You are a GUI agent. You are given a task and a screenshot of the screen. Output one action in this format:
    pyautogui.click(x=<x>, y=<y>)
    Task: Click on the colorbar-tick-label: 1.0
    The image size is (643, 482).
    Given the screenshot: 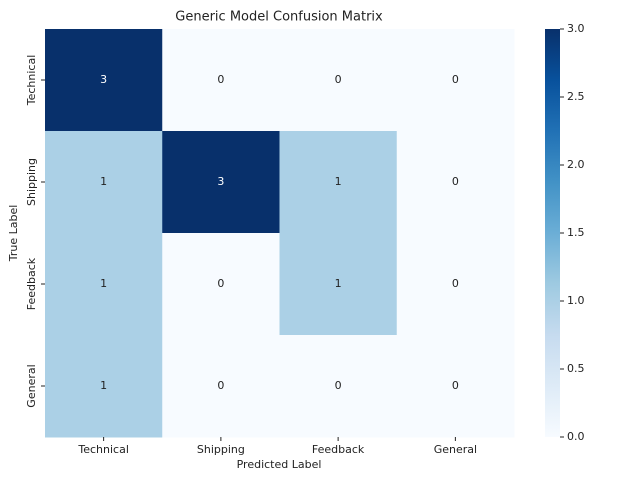 What is the action you would take?
    pyautogui.click(x=576, y=300)
    